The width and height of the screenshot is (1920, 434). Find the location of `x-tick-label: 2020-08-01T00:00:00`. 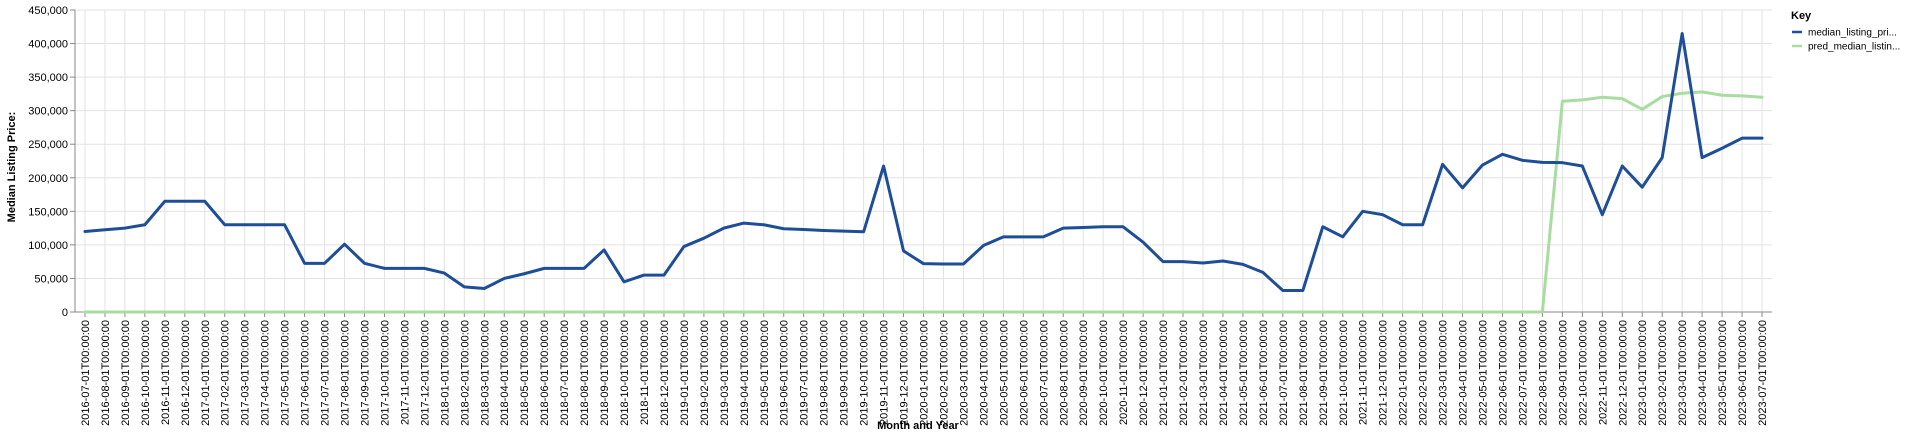

x-tick-label: 2020-08-01T00:00:00 is located at coordinates (1064, 373).